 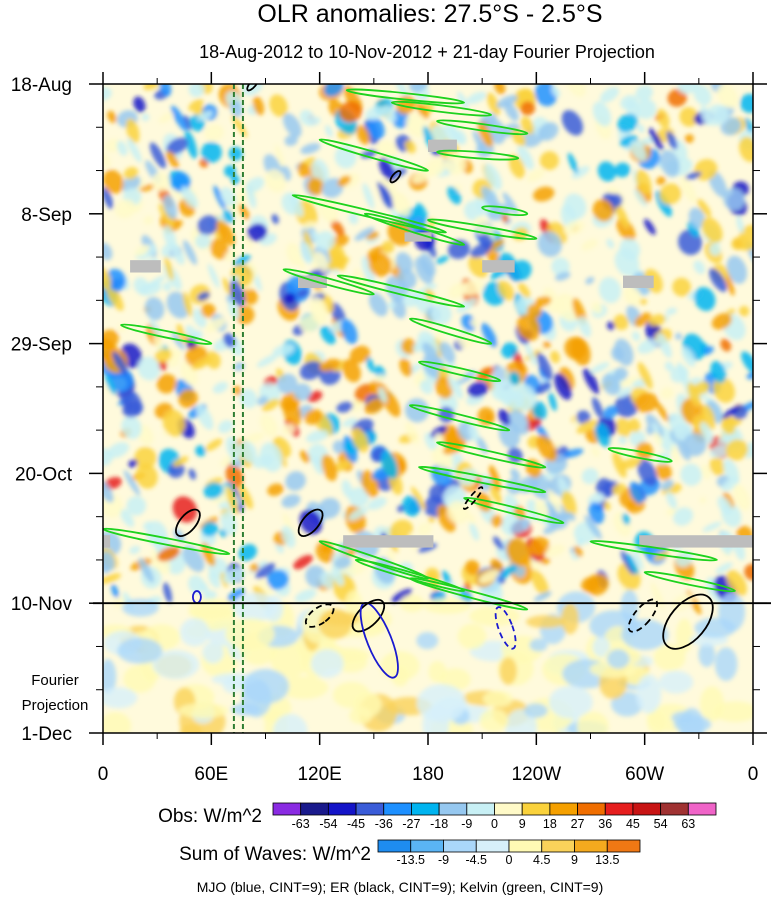 I want to click on obs-colorbar-level-label: -18, so click(x=439, y=824).